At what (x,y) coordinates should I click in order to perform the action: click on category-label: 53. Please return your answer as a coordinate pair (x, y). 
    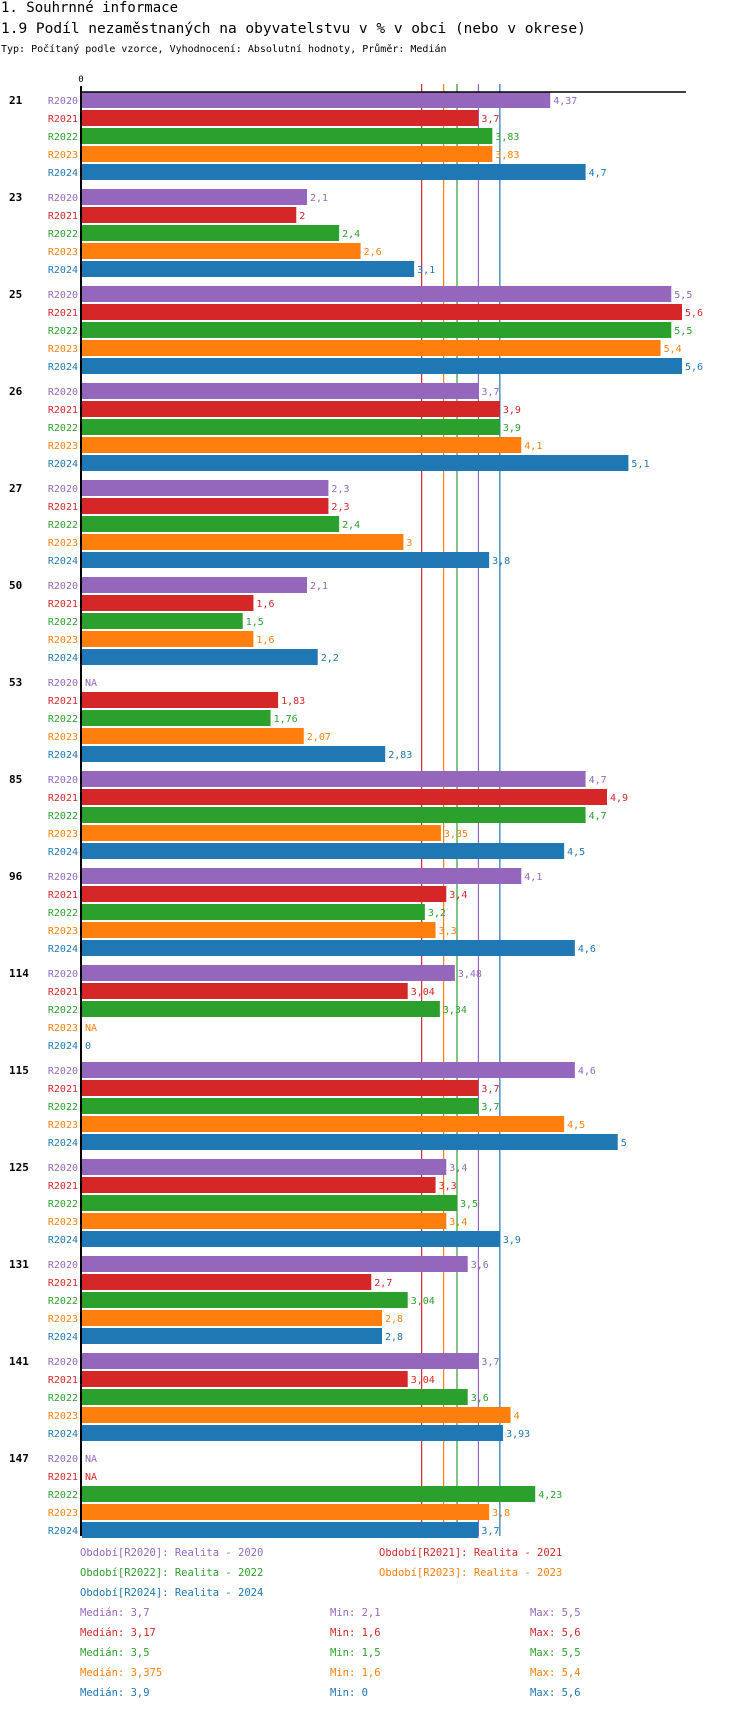
    Looking at the image, I should click on (15, 682).